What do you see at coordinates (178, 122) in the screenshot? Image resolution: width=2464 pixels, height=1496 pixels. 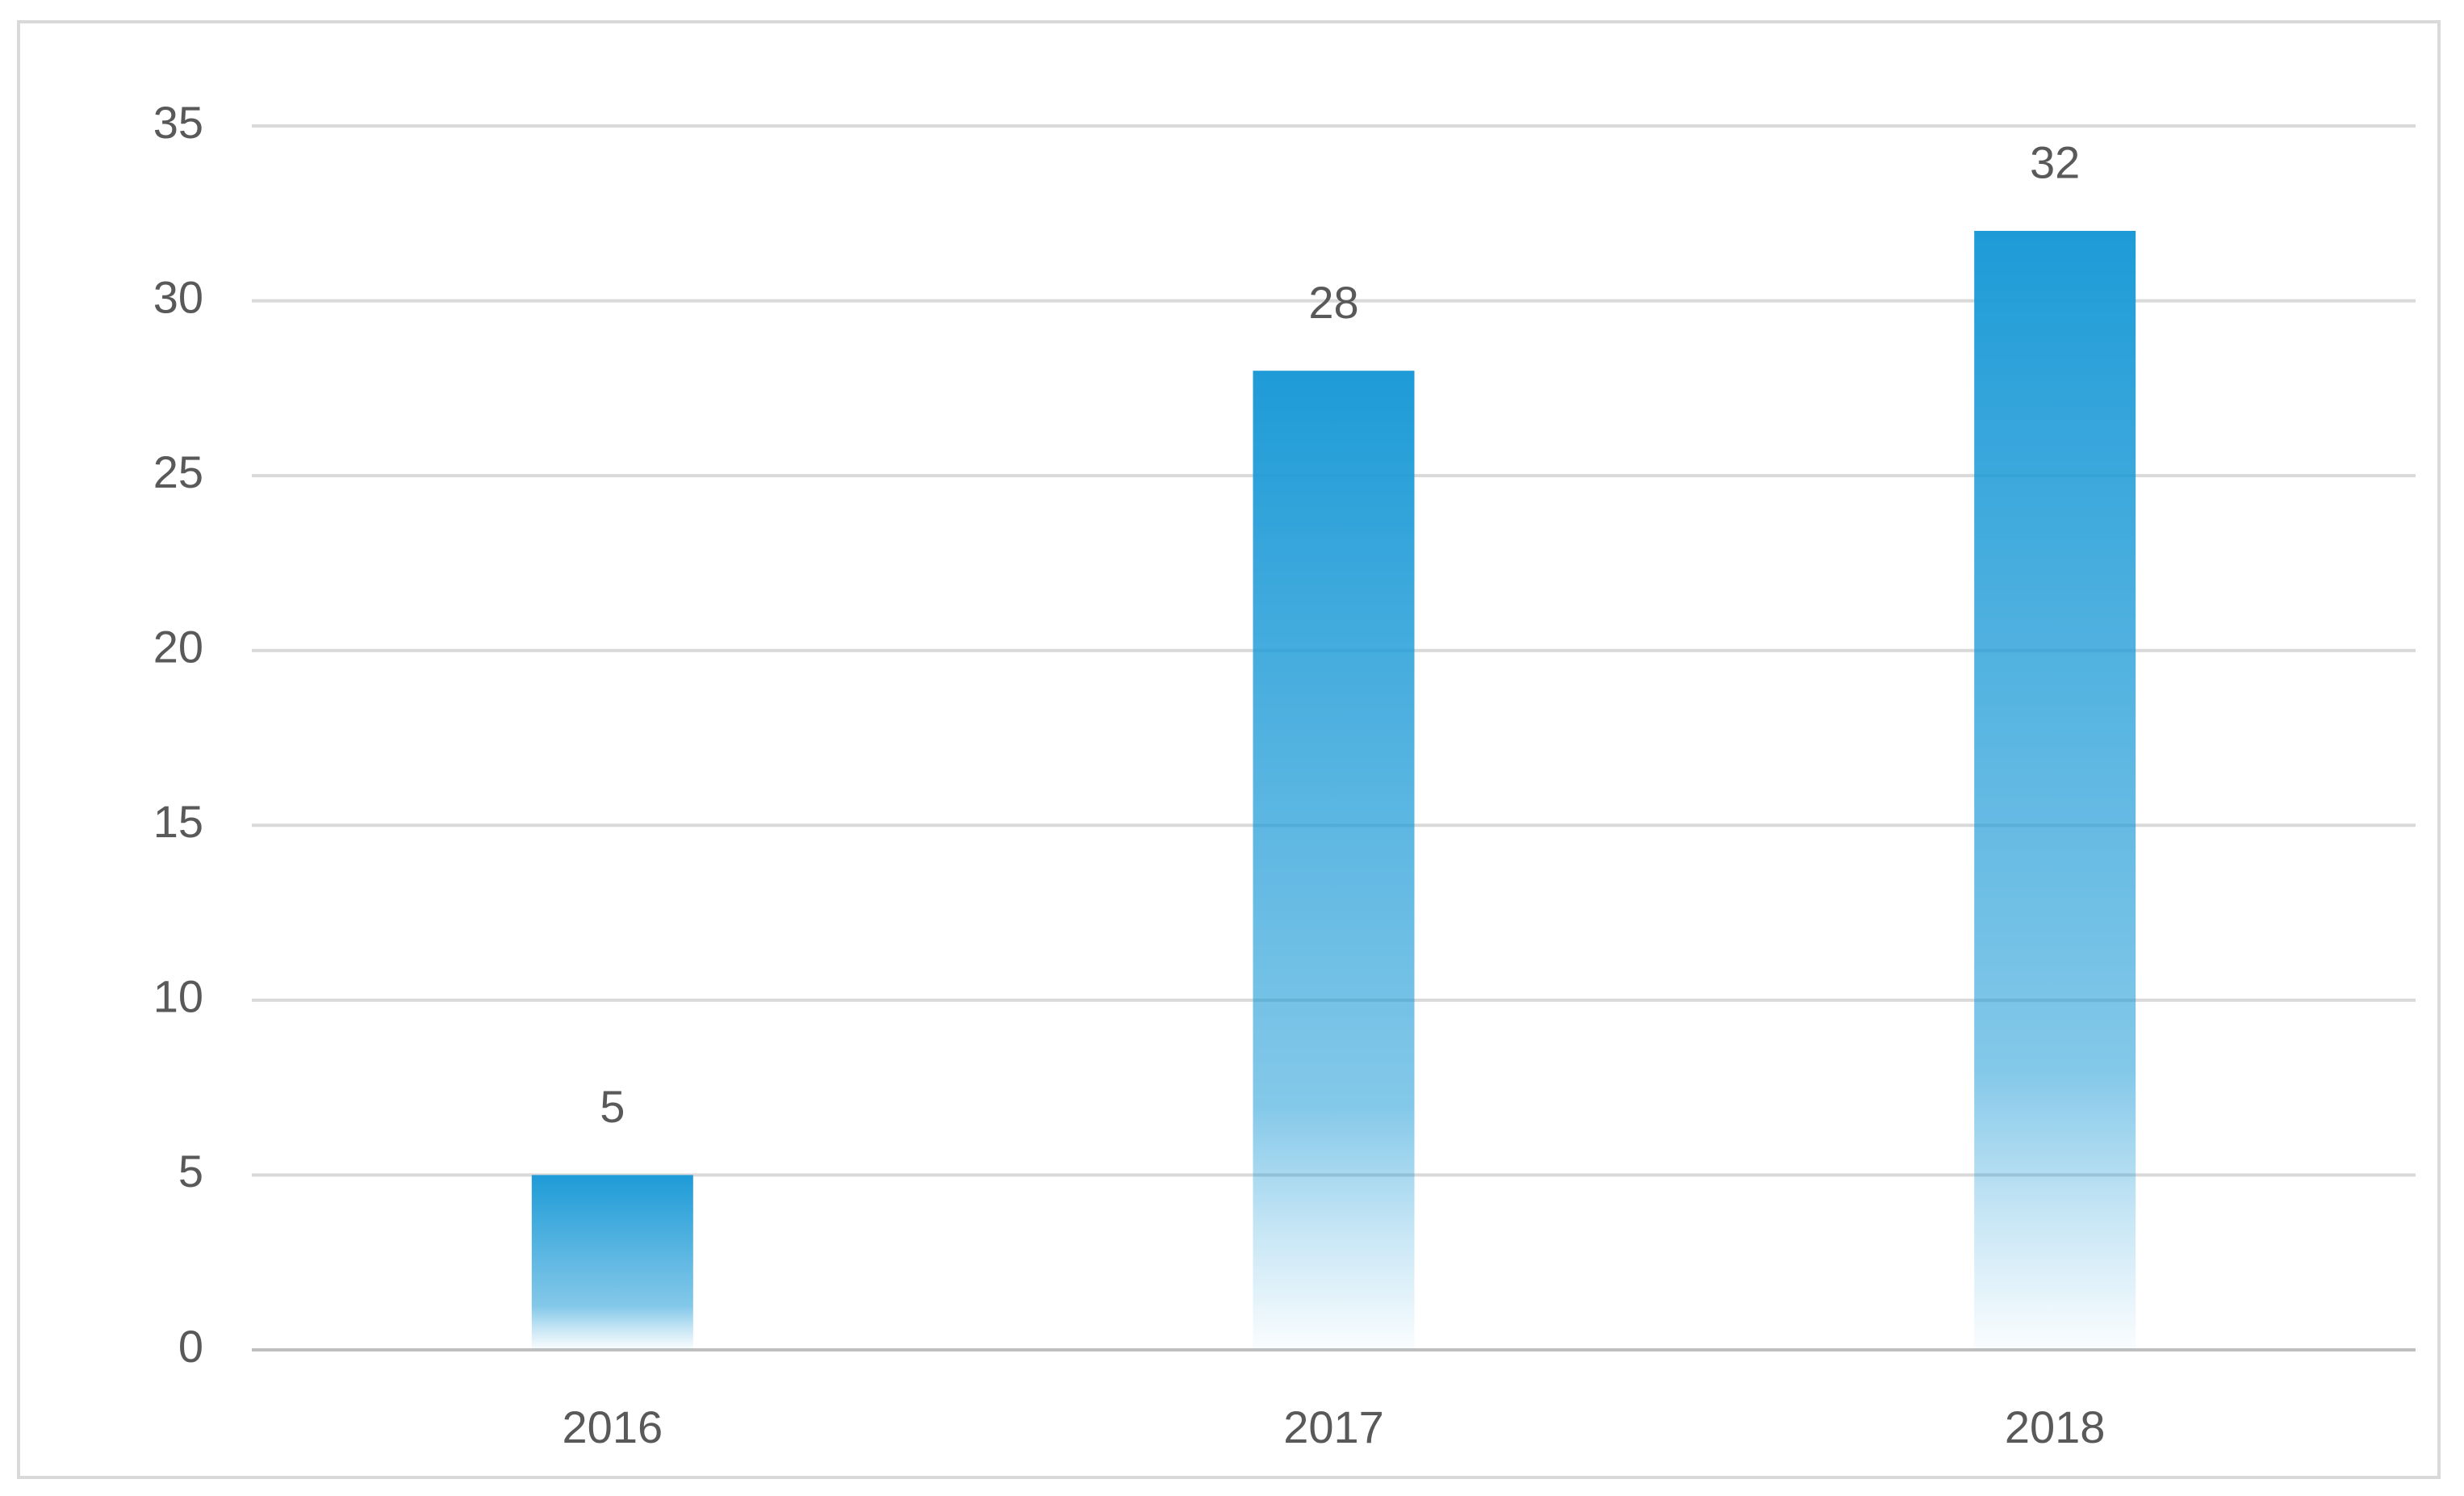 I see `y-tick-label: 35` at bounding box center [178, 122].